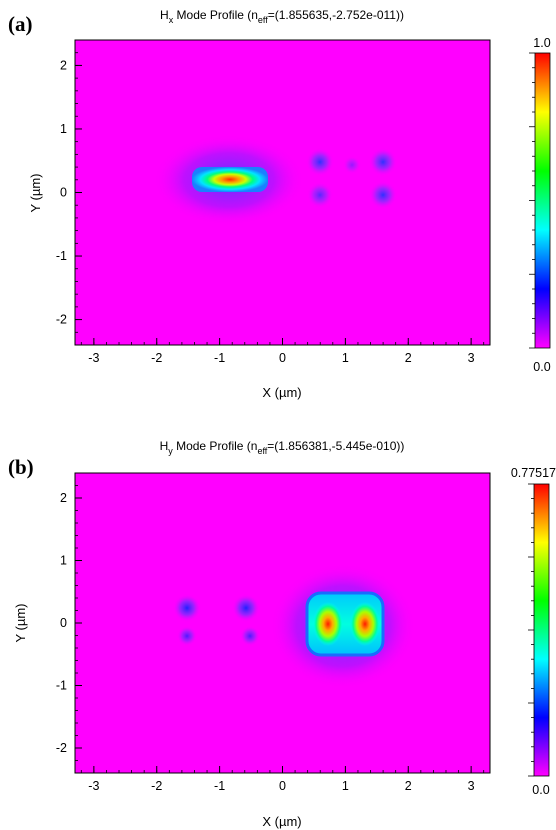 The image size is (556, 830). I want to click on panel-label: (b), so click(21, 467).